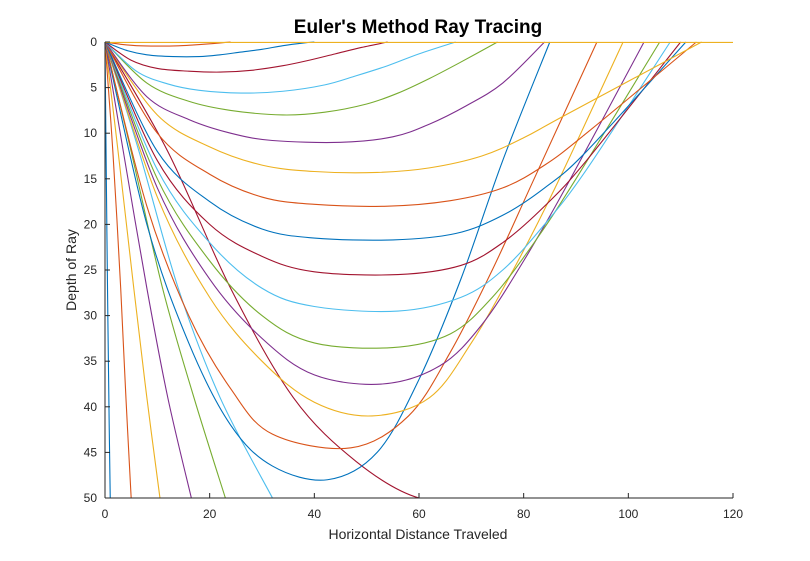 This screenshot has width=810, height=561. Describe the element at coordinates (93, 88) in the screenshot. I see `y-tick-label-5: 5` at that location.